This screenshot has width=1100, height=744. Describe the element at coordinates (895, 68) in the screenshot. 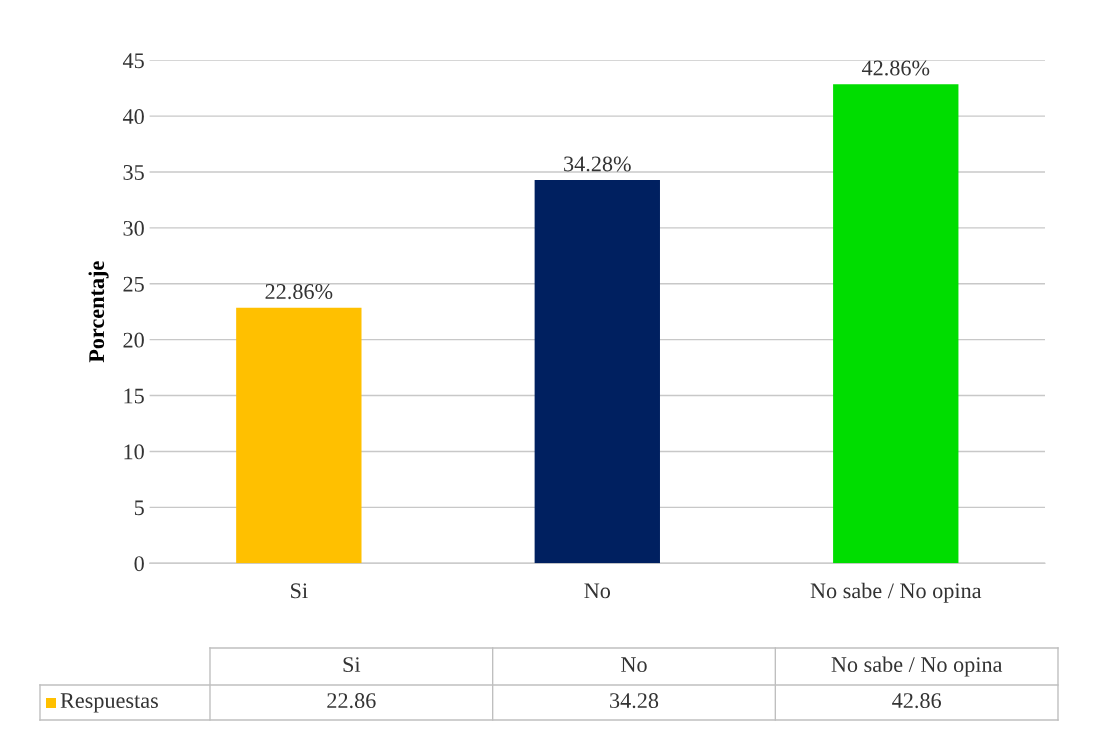

I see `annotation: 42.86%` at that location.